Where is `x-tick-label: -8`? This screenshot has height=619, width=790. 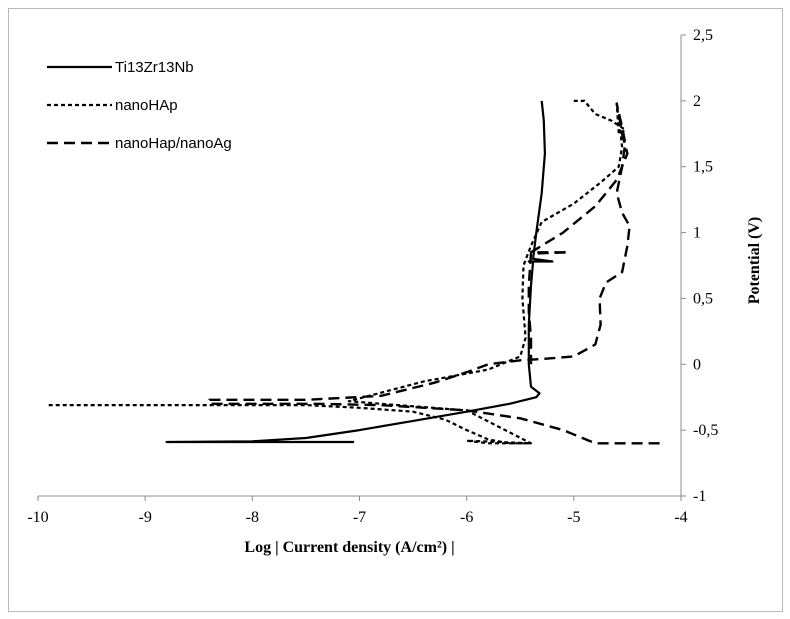 x-tick-label: -8 is located at coordinates (252, 517).